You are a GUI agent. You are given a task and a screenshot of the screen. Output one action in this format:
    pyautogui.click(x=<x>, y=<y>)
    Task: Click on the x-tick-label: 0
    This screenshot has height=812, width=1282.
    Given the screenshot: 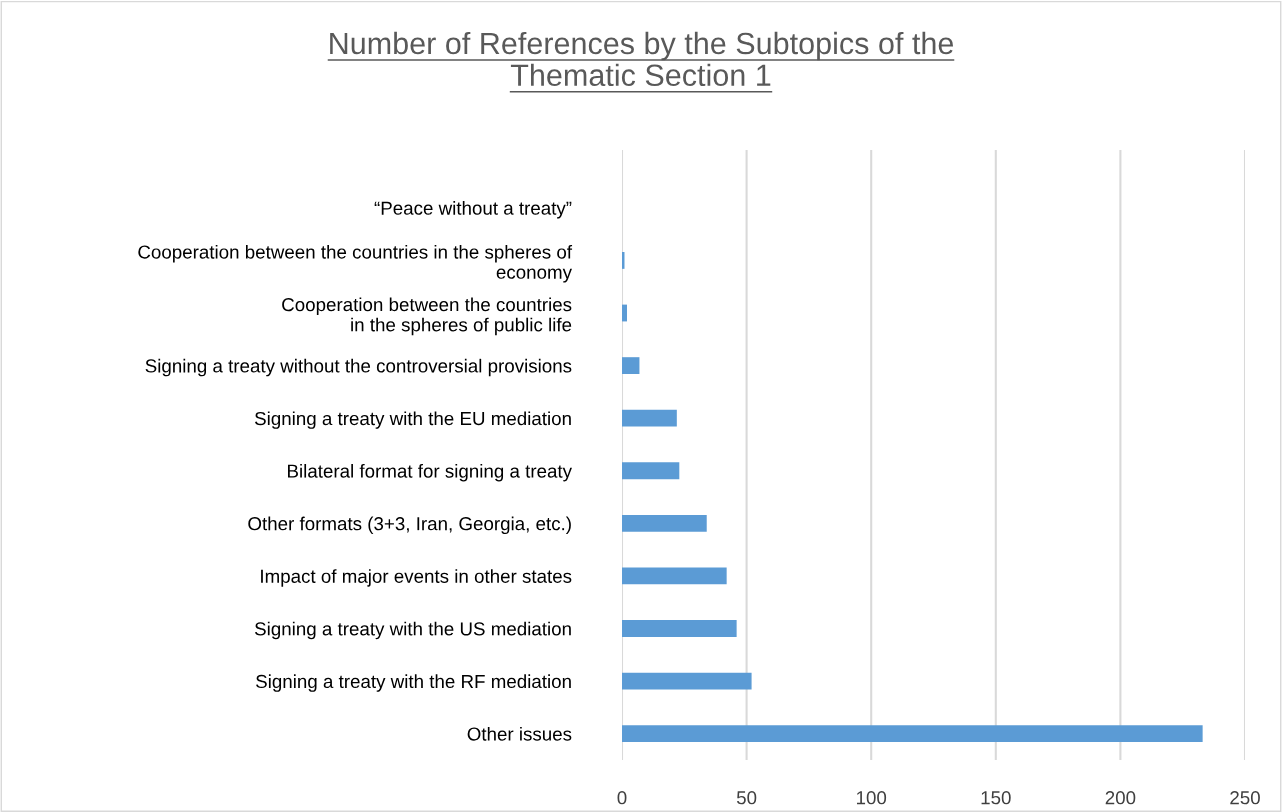 What is the action you would take?
    pyautogui.click(x=622, y=798)
    